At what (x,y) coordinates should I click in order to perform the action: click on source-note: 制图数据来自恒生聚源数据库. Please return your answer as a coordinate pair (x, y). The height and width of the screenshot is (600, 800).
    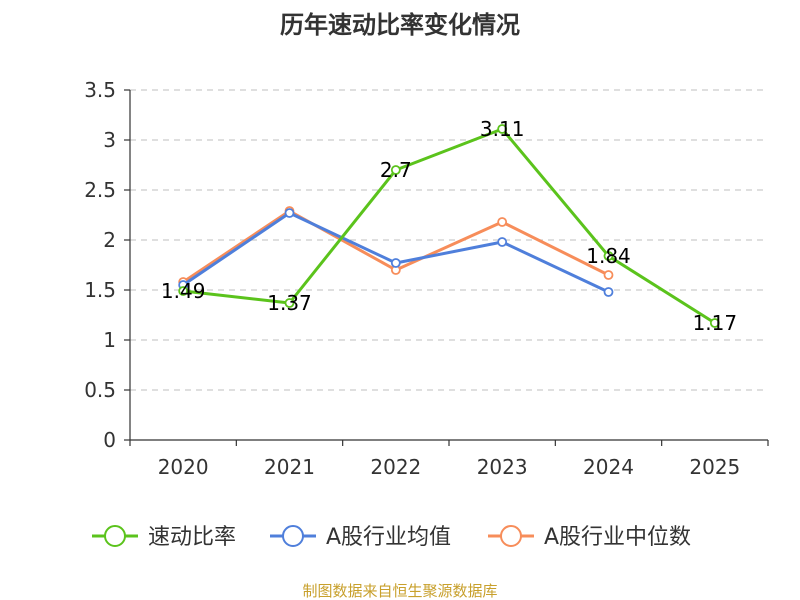
    Looking at the image, I should click on (399, 591).